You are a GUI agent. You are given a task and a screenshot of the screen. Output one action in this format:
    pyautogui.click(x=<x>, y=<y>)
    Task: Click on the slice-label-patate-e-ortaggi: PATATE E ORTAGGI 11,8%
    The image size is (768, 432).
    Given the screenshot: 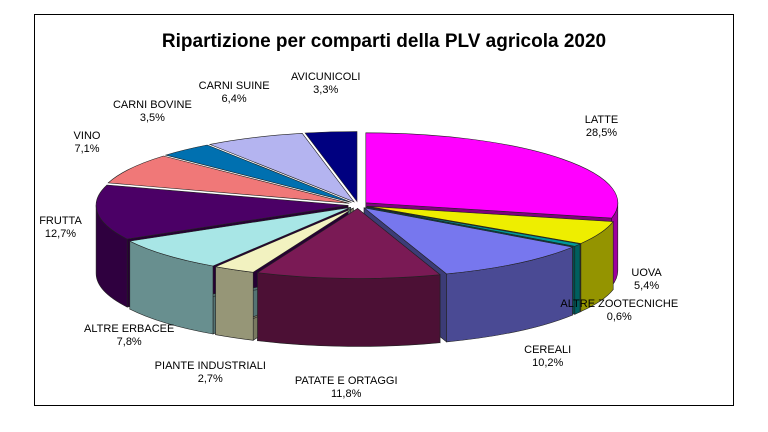 What is the action you would take?
    pyautogui.click(x=346, y=388)
    